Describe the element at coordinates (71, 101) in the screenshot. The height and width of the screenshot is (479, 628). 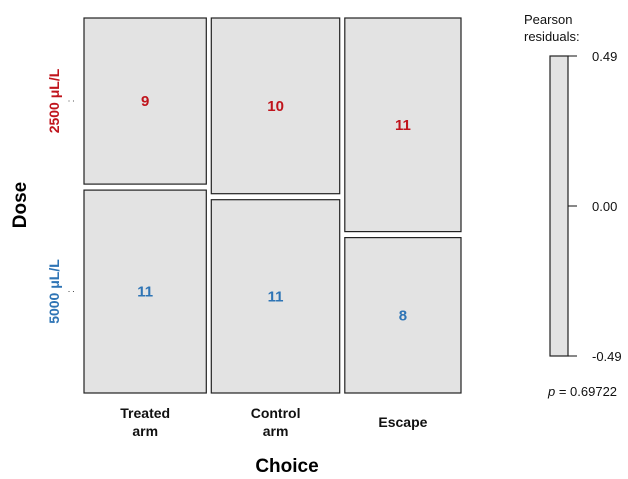
I see `dose-label-dots-0: :` at that location.